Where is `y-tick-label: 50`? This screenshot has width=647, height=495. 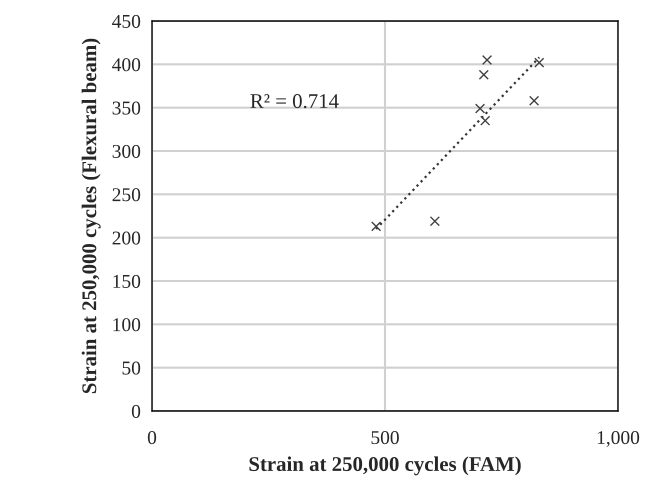 y-tick-label: 50 is located at coordinates (131, 368).